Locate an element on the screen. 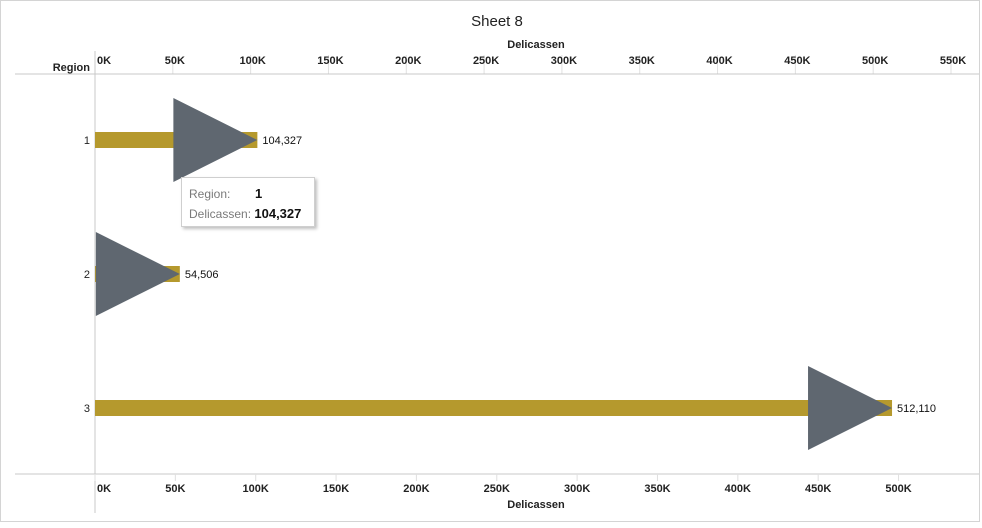 The width and height of the screenshot is (982, 528). value-label-region-2: 54,506 is located at coordinates (202, 275).